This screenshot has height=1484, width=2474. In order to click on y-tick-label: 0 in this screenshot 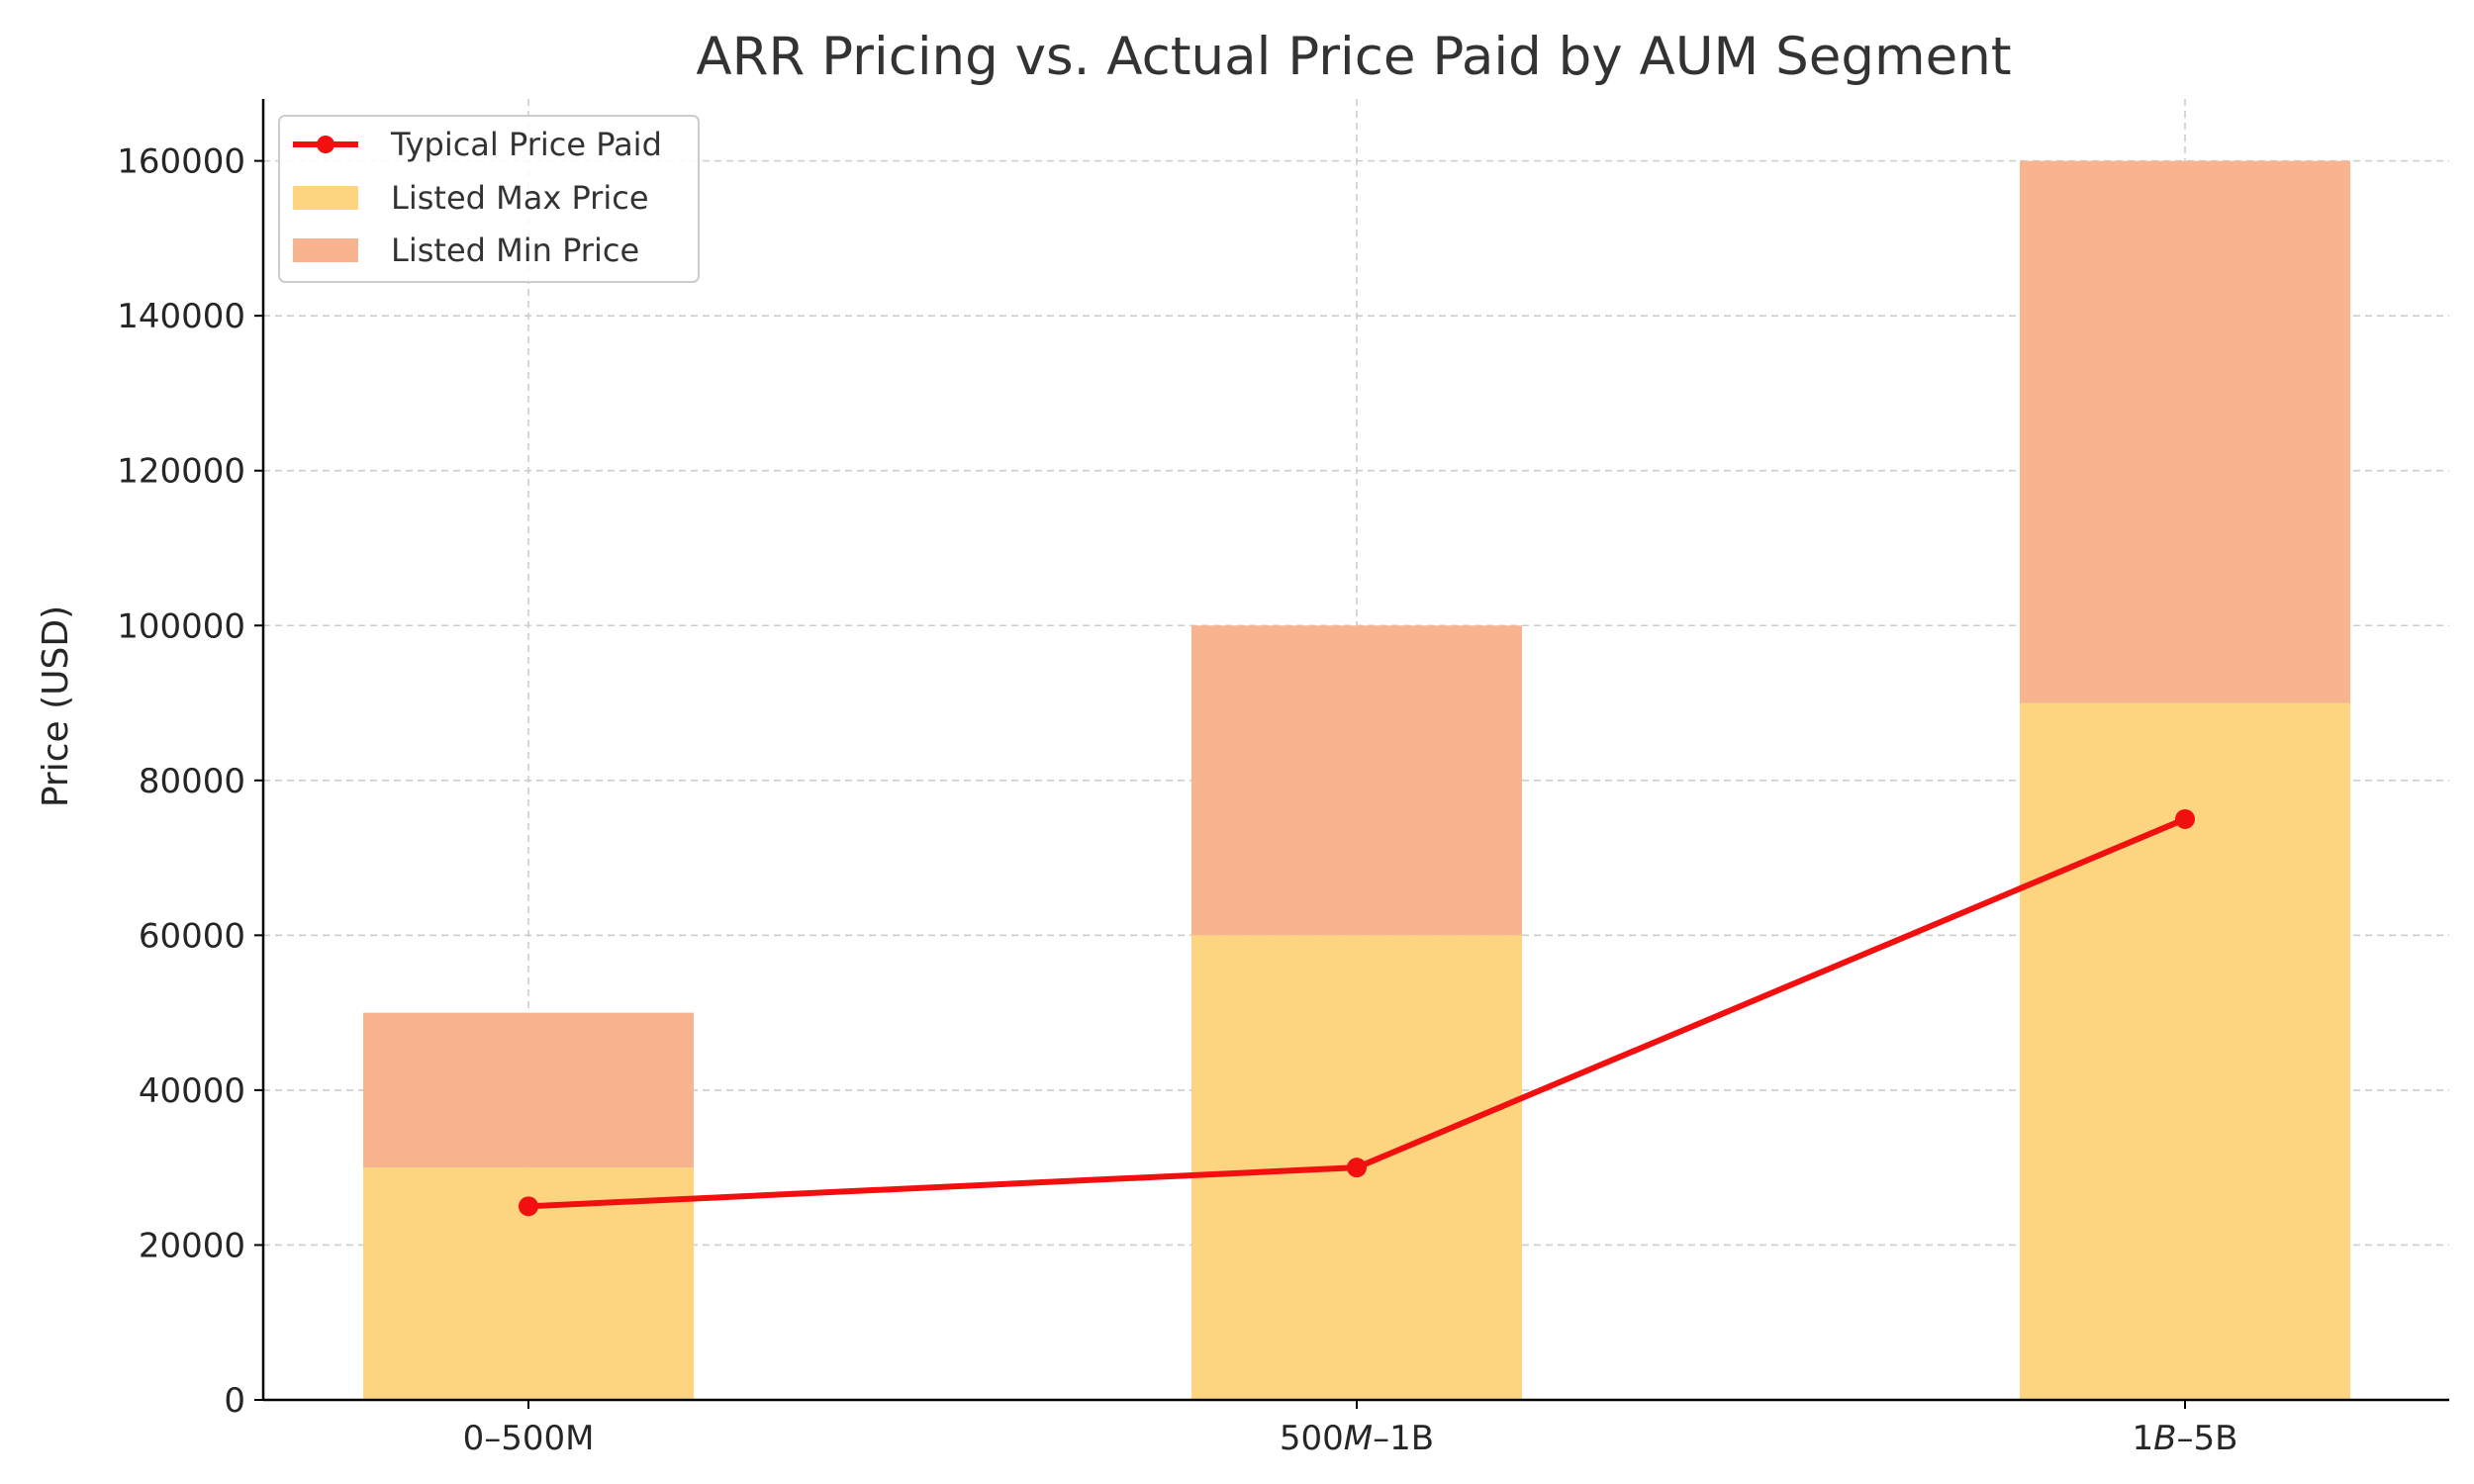, I will do `click(235, 1401)`.